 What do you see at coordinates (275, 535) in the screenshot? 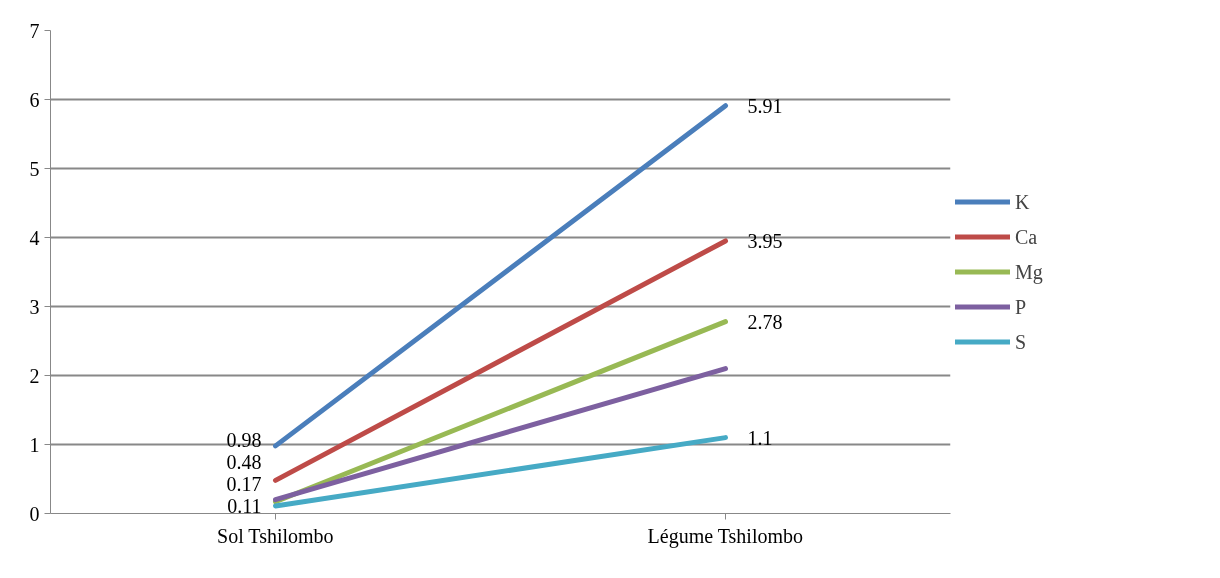
I see `x-tick-label: Sol Tshilombo` at bounding box center [275, 535].